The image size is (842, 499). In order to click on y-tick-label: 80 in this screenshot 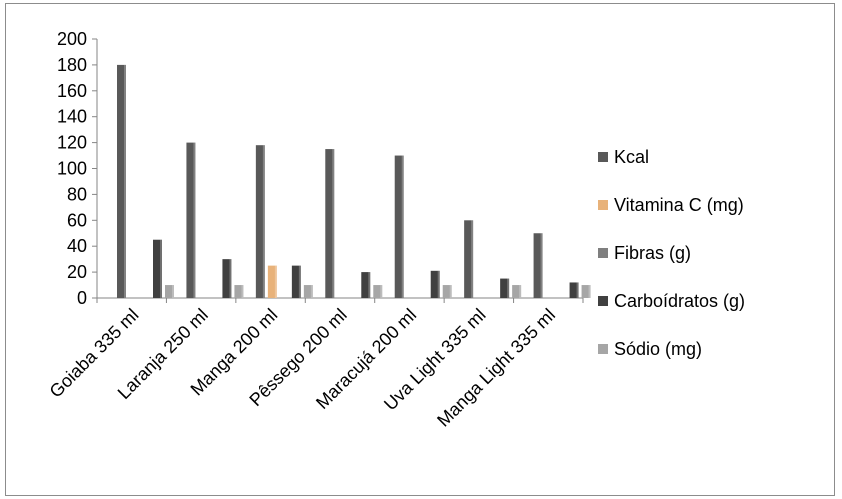, I will do `click(77, 194)`.